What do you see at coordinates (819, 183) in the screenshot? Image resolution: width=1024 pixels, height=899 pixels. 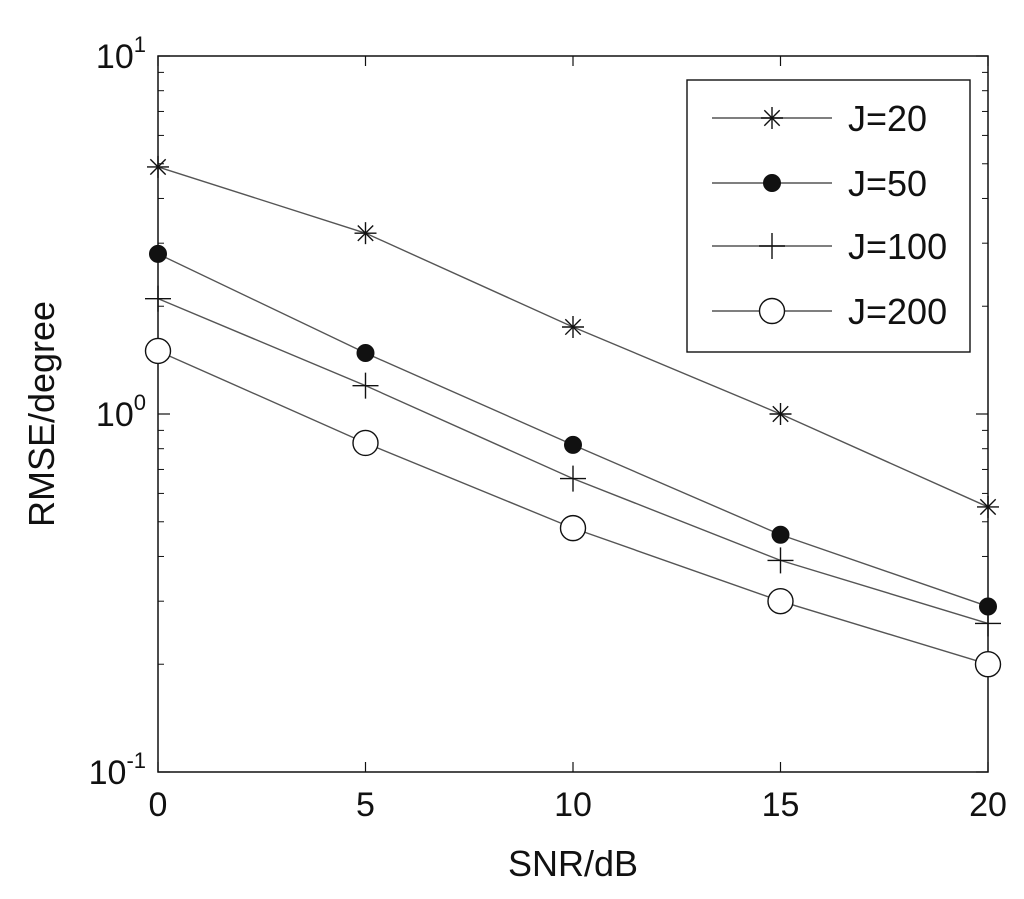 I see `legend-entry: J=50` at bounding box center [819, 183].